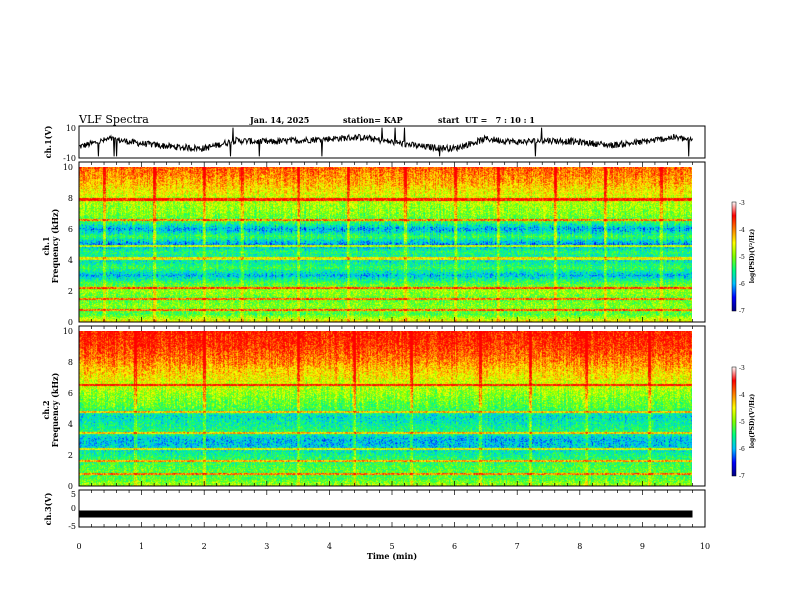 The height and width of the screenshot is (612, 792). Describe the element at coordinates (742, 395) in the screenshot. I see `ch2-cb-tick-4: -4` at that location.